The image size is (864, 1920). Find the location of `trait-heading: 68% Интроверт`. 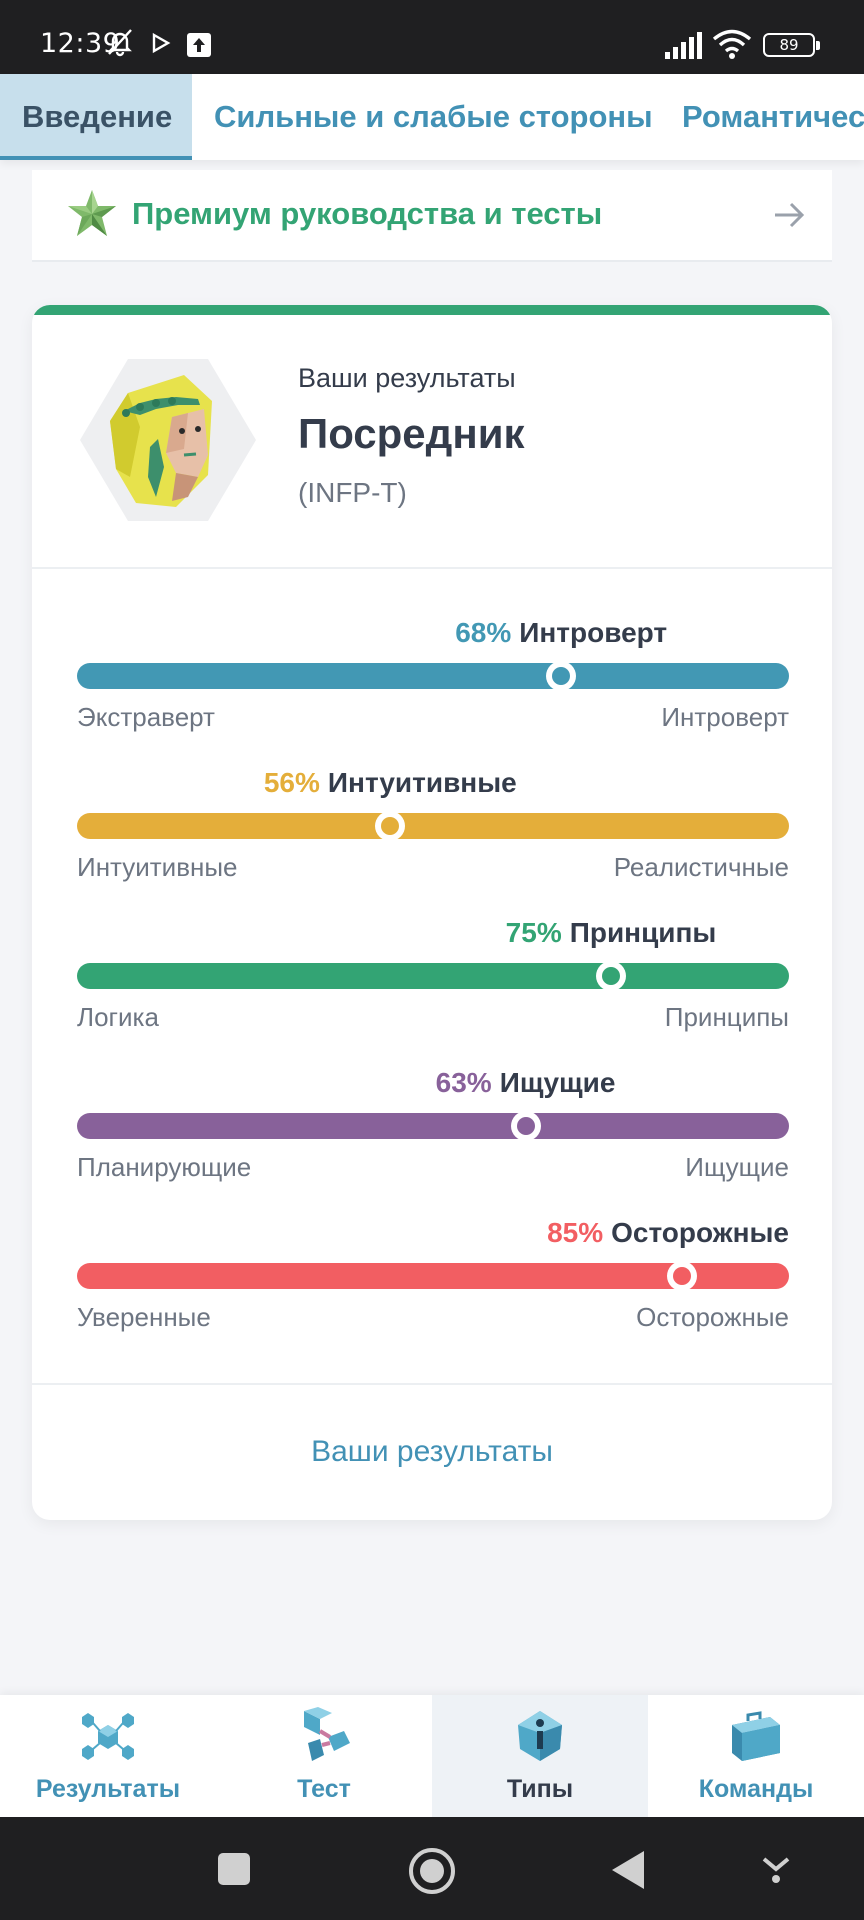

trait-heading: 68% Интроверт is located at coordinates (561, 633).